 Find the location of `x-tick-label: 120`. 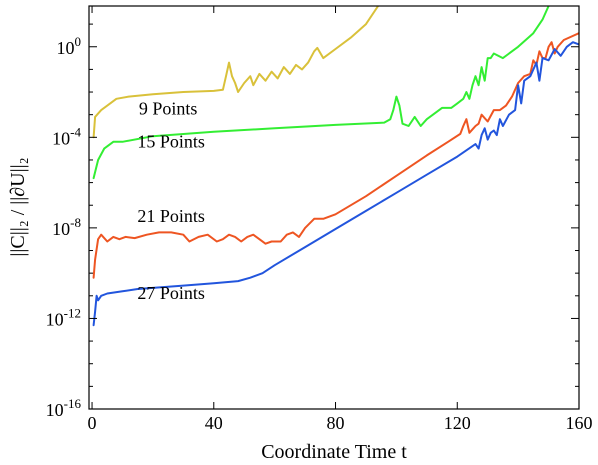

x-tick-label: 120 is located at coordinates (457, 423).